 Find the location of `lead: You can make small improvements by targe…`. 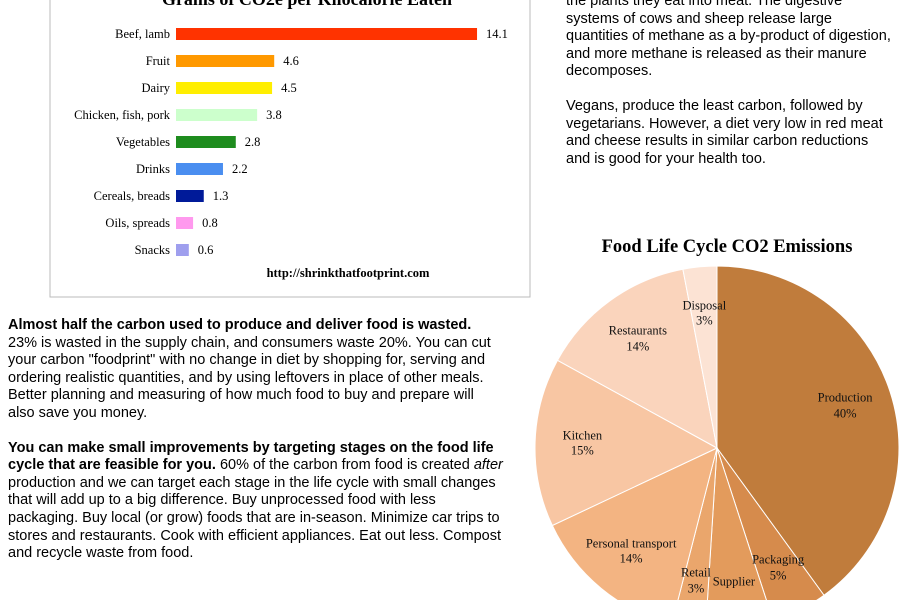

lead: You can make small improvements by targe… is located at coordinates (251, 456).